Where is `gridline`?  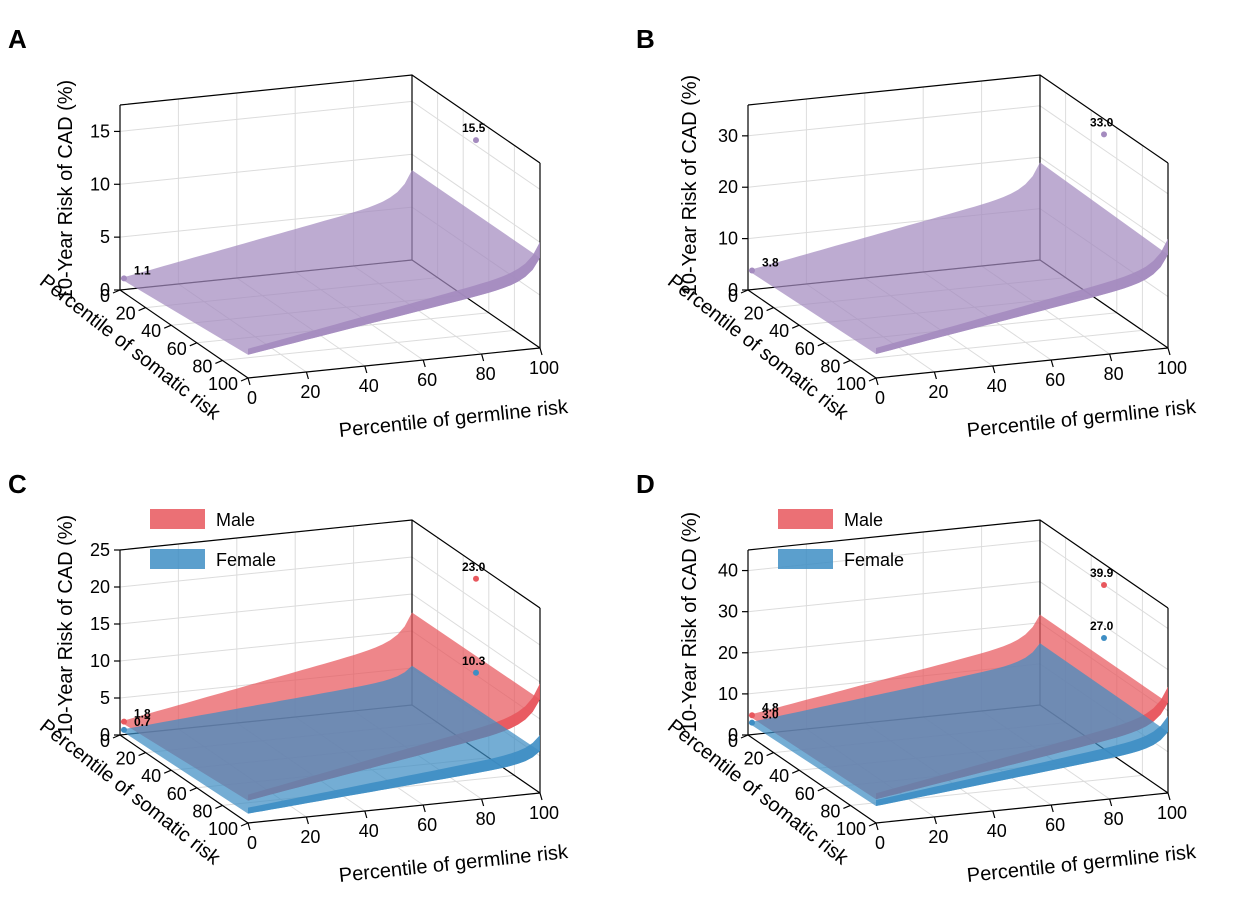
gridline is located at coordinates (368, 345).